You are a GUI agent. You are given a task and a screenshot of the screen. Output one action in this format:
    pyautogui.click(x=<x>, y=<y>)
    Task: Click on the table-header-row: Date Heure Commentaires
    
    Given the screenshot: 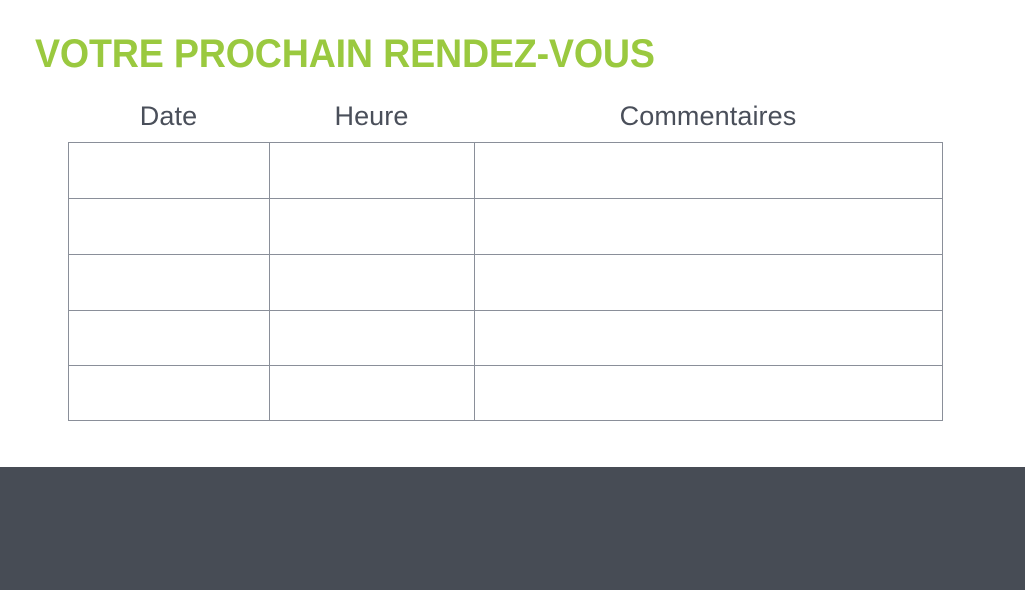 What is the action you would take?
    pyautogui.click(x=505, y=119)
    